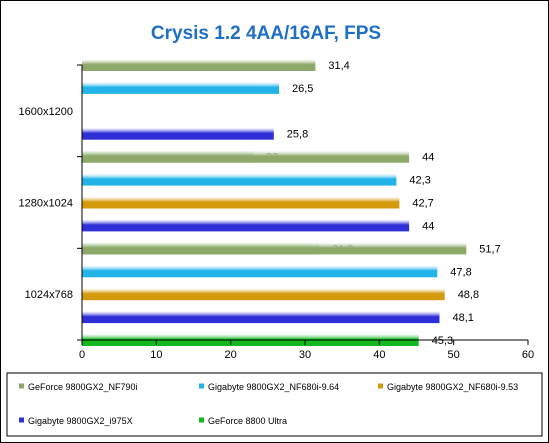  I want to click on data-label: 25,8, so click(297, 135).